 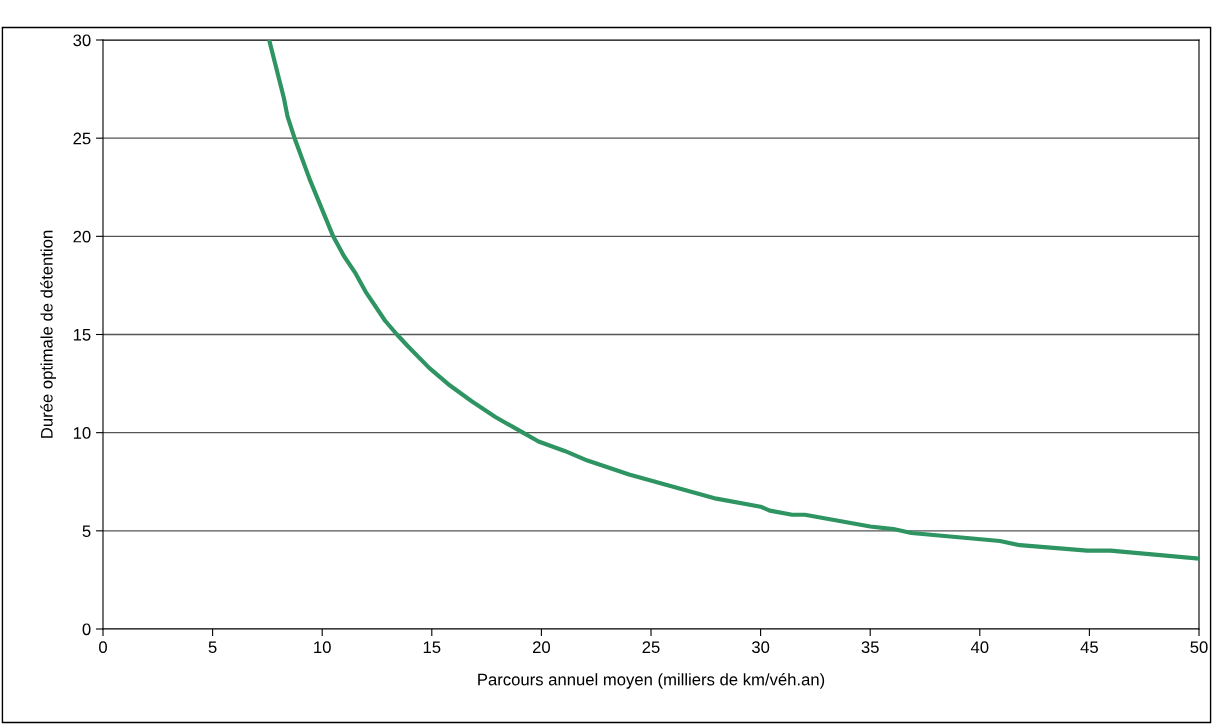 What do you see at coordinates (979, 647) in the screenshot?
I see `x-tick-label: 40` at bounding box center [979, 647].